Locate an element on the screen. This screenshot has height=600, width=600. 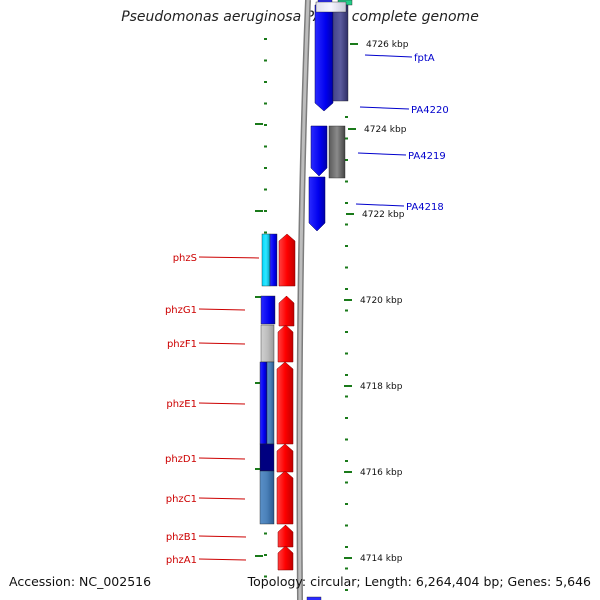
kbp-label: 4714 kbp is located at coordinates (381, 559).